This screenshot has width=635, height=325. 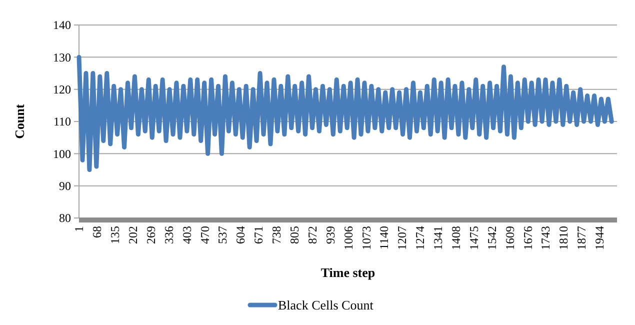 I want to click on x-tick-label: 1006, so click(x=348, y=238).